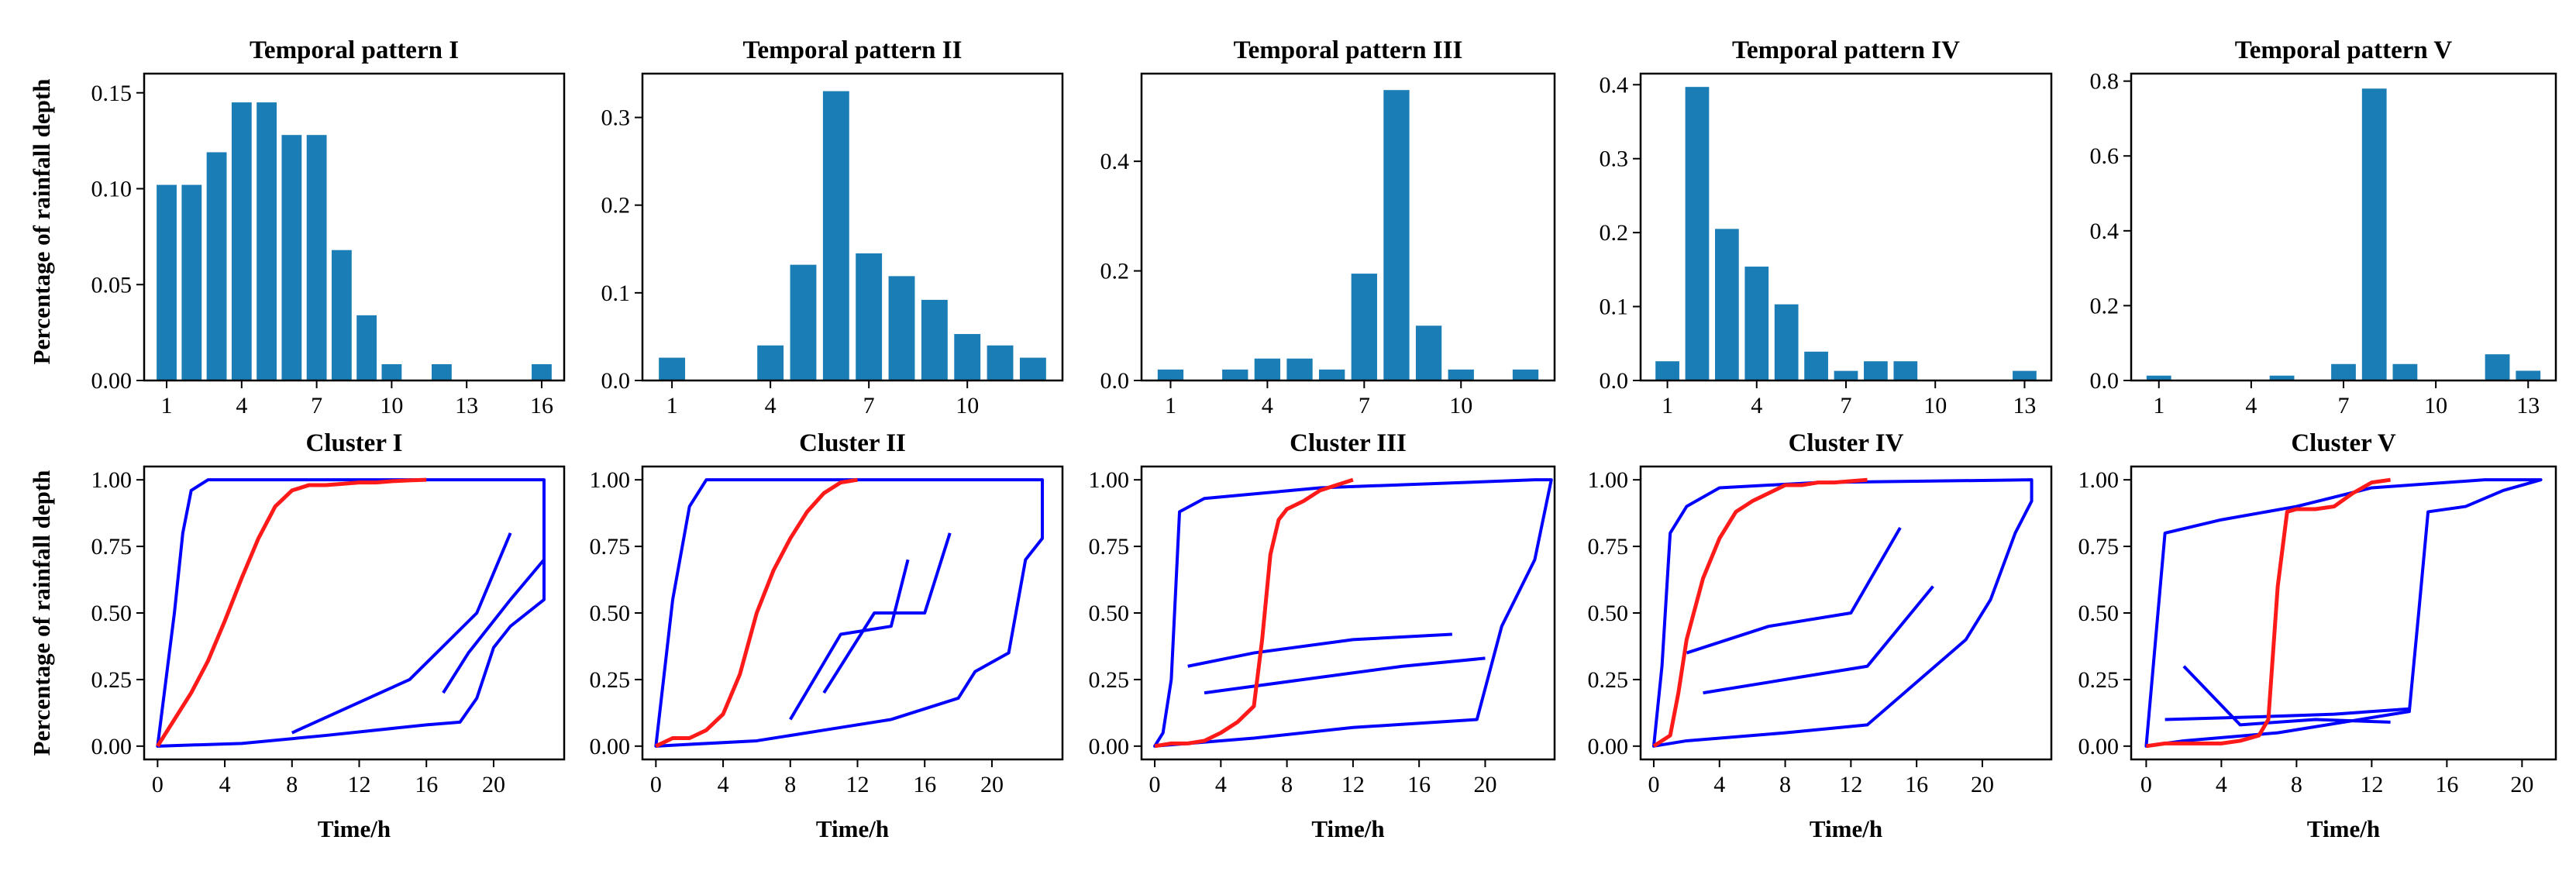 This screenshot has width=2576, height=878. I want to click on y-tick-label: 0.15, so click(112, 93).